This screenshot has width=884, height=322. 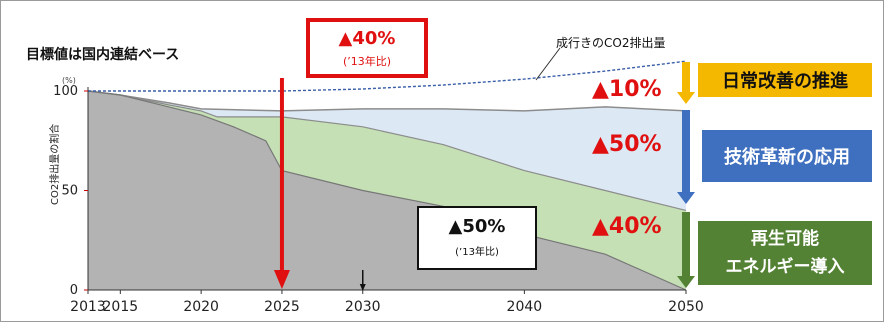 I want to click on legend-box-kaizen: 日常改善の推進, so click(x=785, y=80).